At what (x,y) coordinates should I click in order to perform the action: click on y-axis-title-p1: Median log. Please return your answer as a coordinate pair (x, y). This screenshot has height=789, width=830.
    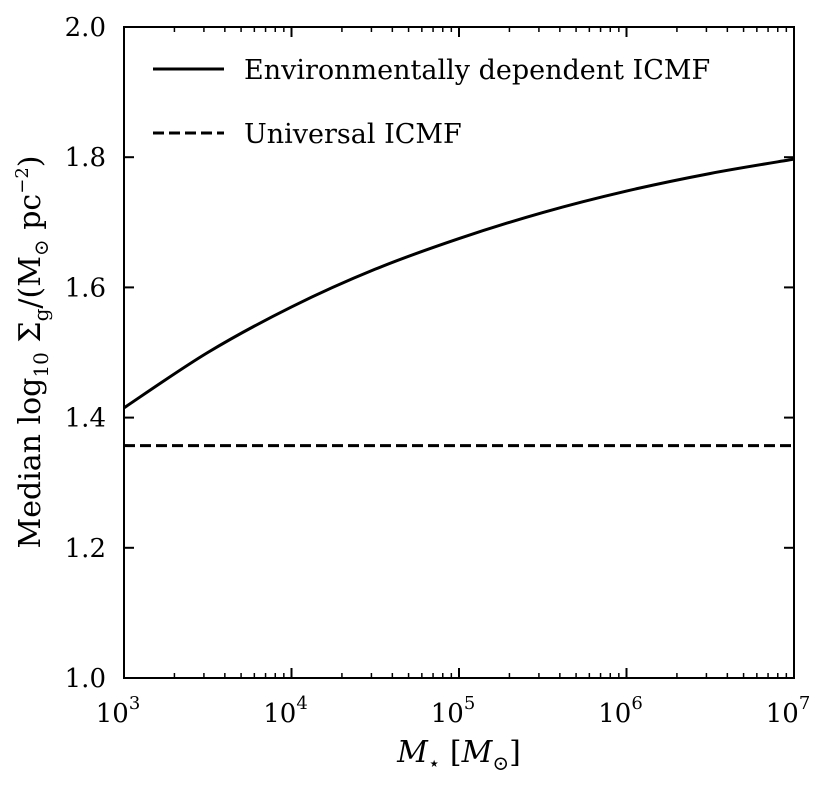
    Looking at the image, I should click on (30, 463).